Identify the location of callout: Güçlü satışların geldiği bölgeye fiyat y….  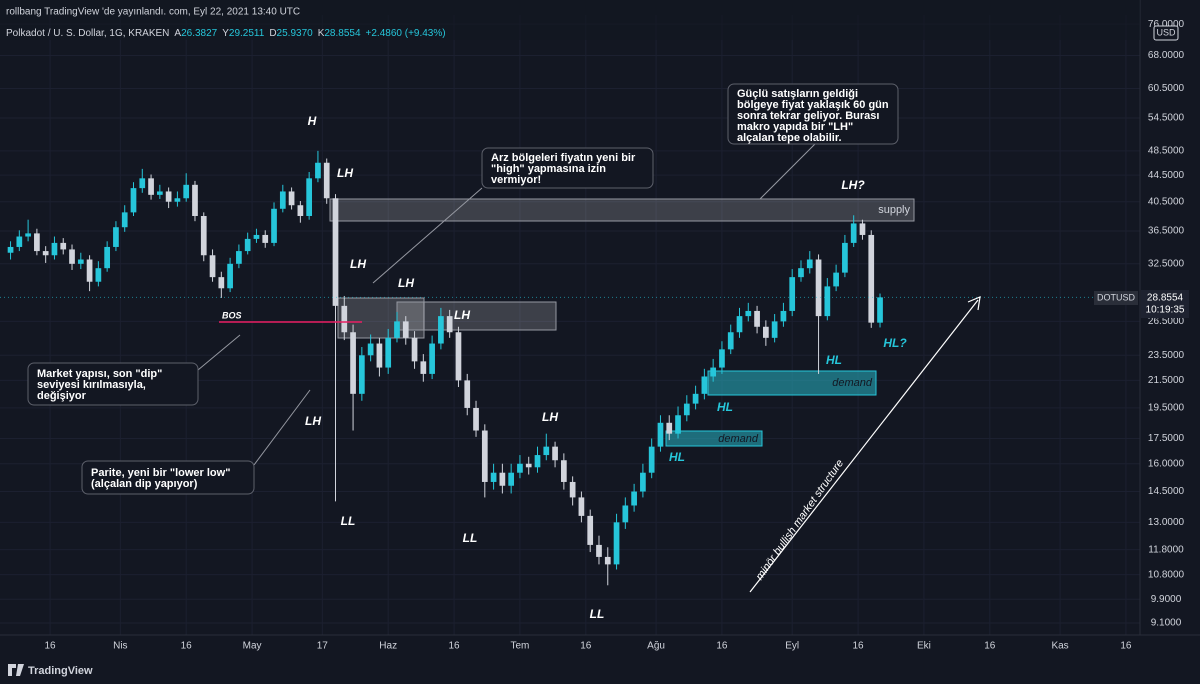
(813, 141).